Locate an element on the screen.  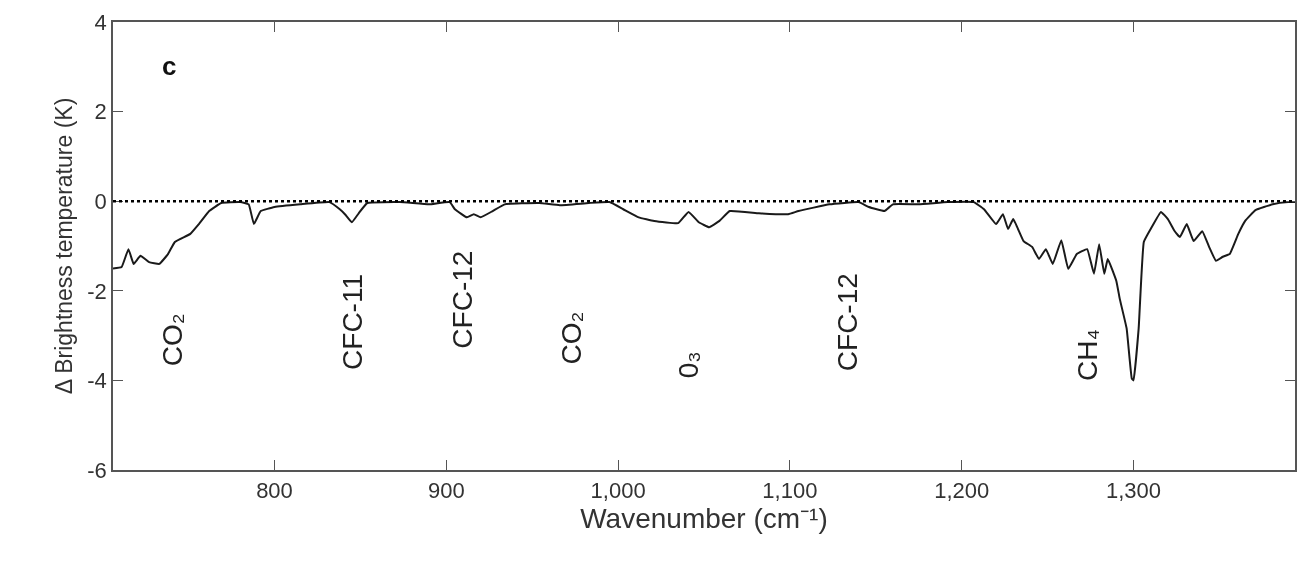
x-tick-label: 1,100 is located at coordinates (790, 491).